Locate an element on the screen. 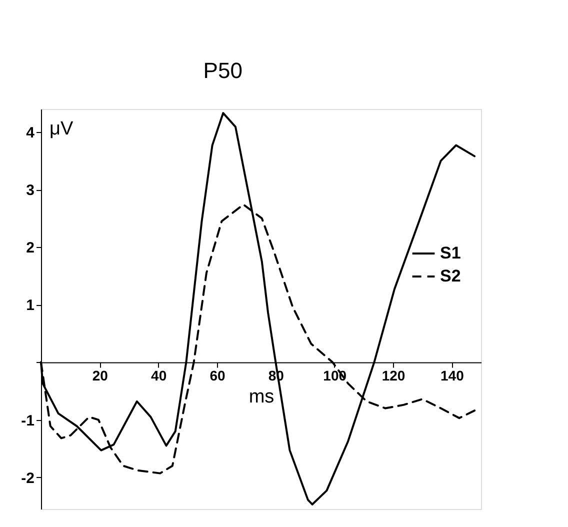 This screenshot has width=568, height=527. x-tick-label: 20 is located at coordinates (100, 376).